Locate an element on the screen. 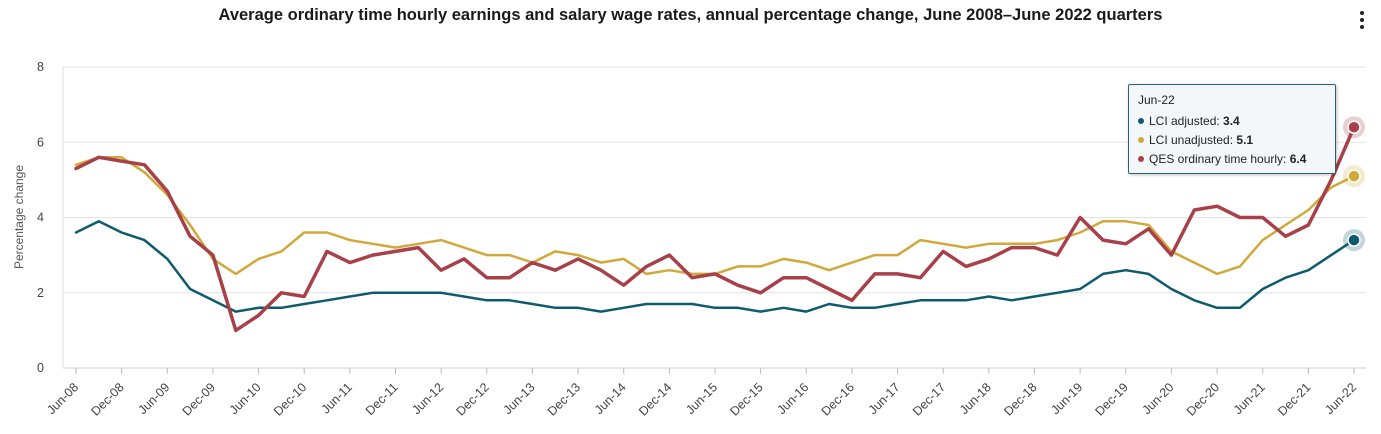 The width and height of the screenshot is (1381, 434). tooltip-row-lci-unadjusted: LCI unadjusted: 5.1 is located at coordinates (1195, 140).